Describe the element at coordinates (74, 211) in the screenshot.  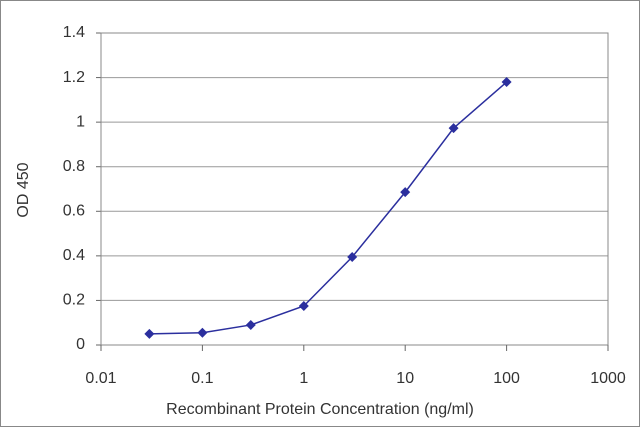
I see `y-tick-label: 0.6` at that location.